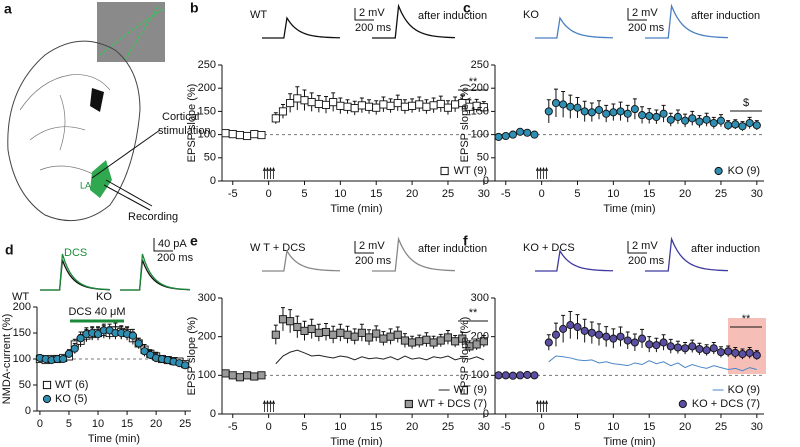 The image size is (800, 447). Describe the element at coordinates (127, 197) in the screenshot. I see `rec-electrode` at that location.